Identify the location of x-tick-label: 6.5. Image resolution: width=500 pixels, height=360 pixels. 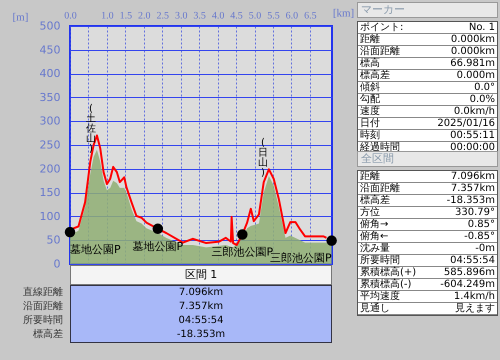
(310, 16).